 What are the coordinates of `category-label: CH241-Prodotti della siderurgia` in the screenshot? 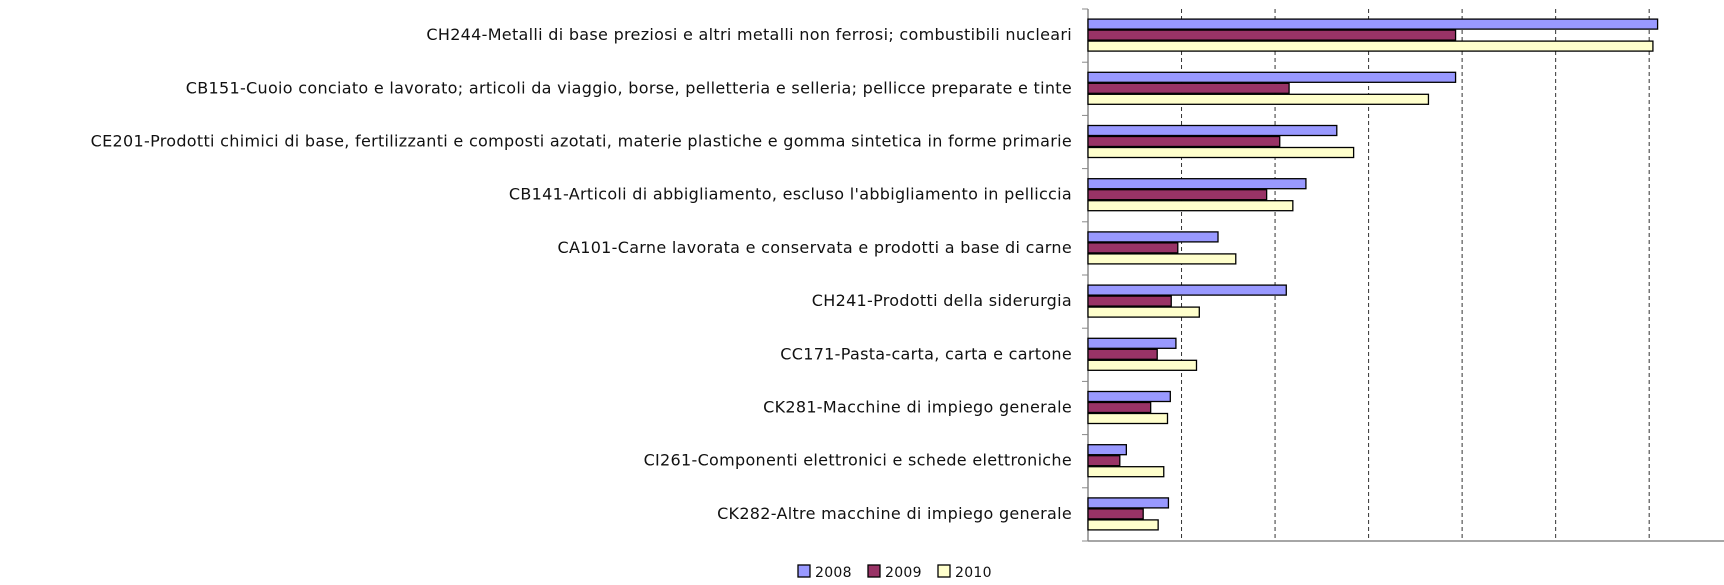 It's located at (942, 300).